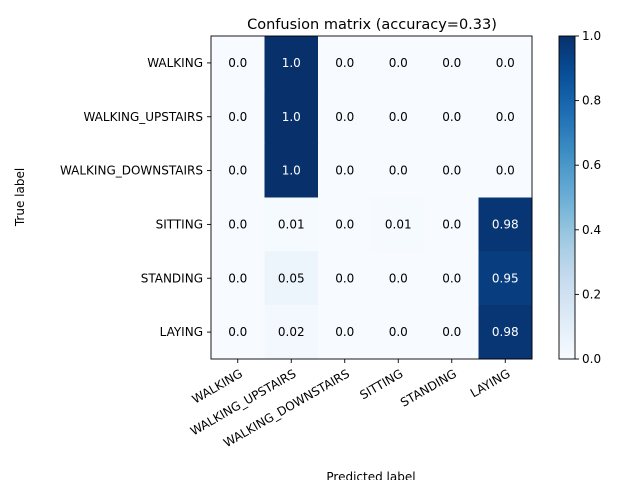  Describe the element at coordinates (588, 197) in the screenshot. I see `colorbar-ticks: 0.0 0.2 0.4 0.6 0.8 1.0` at that location.